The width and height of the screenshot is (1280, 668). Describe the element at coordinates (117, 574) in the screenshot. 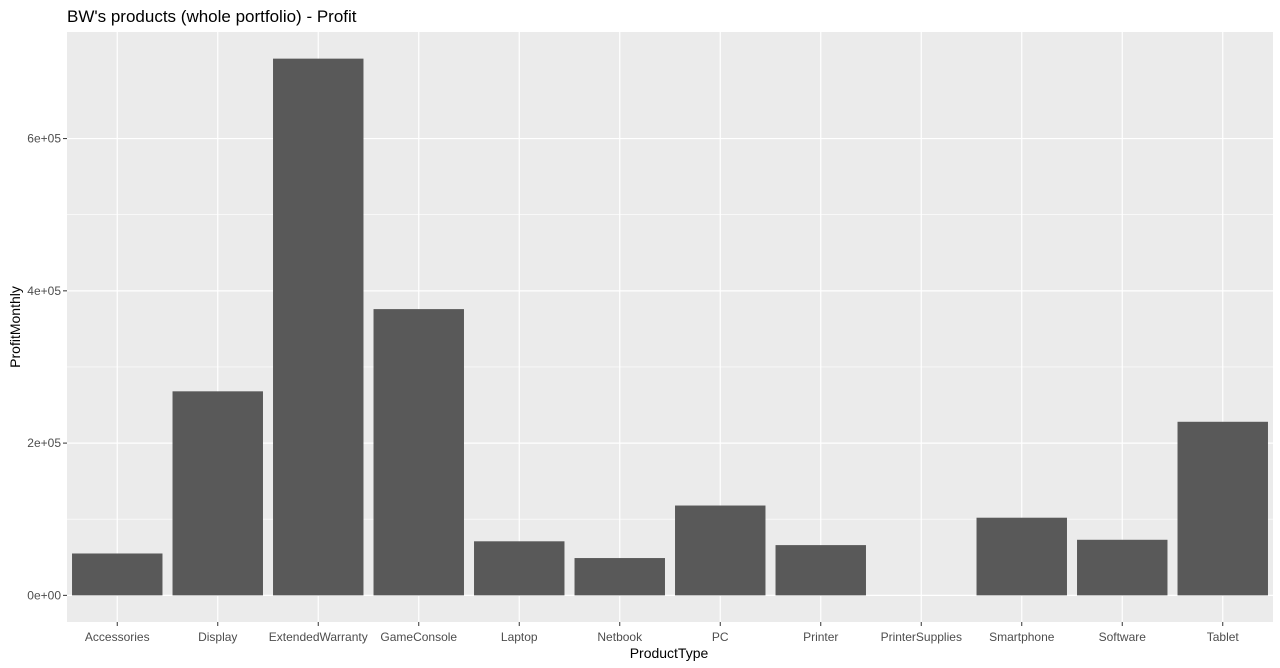

I see `bar-accessories` at that location.